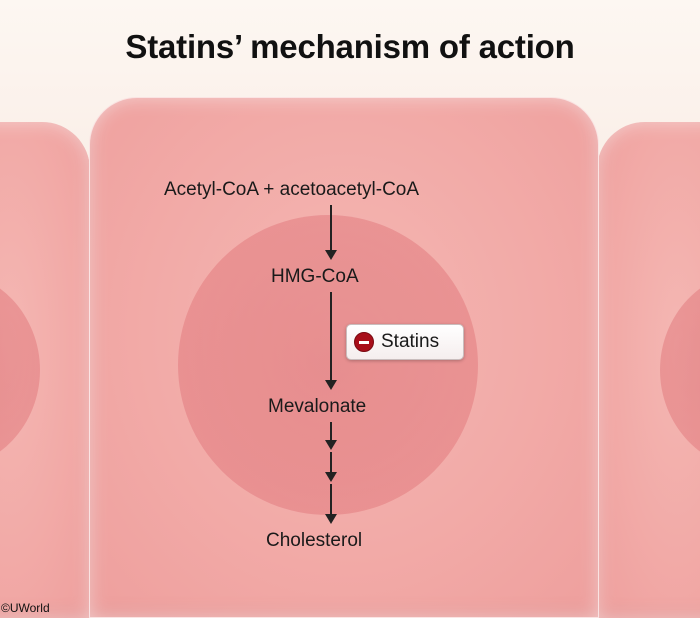  Describe the element at coordinates (350, 46) in the screenshot. I see `page-title: Statins’ mechanism of action` at that location.